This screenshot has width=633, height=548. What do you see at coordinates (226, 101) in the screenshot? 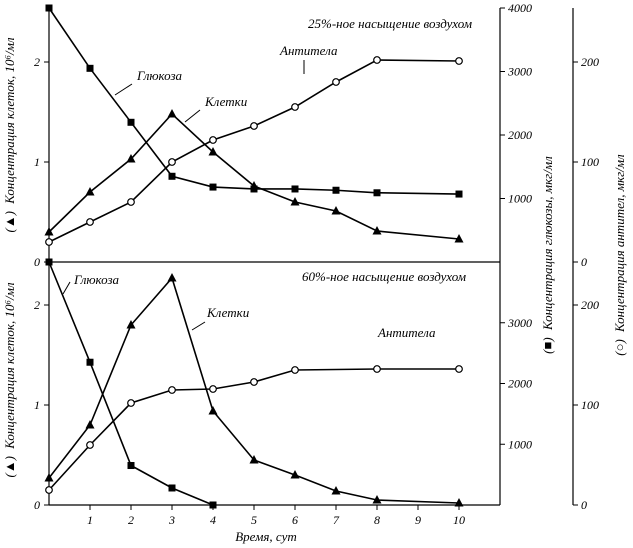
I see `top-cells-label: Клетки` at bounding box center [226, 101].